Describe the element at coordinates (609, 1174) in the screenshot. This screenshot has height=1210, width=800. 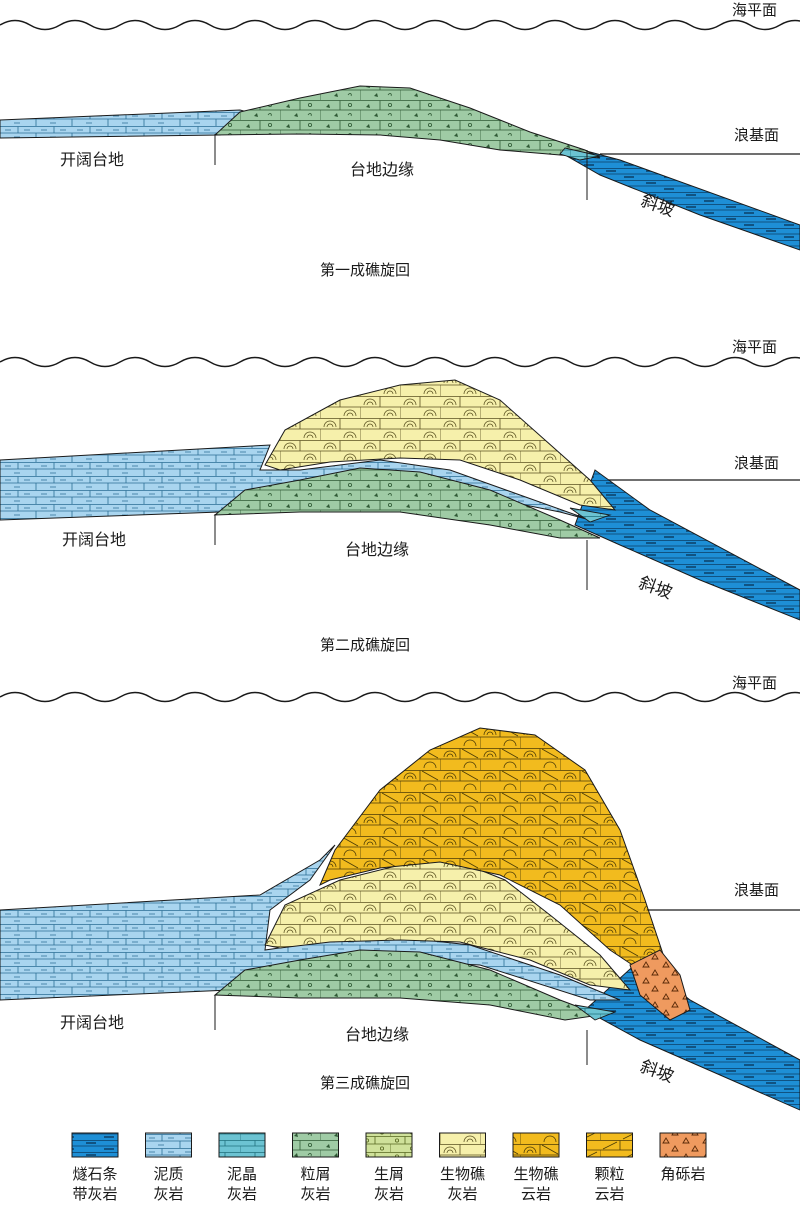
I see `legend-label-line1: 颗粒` at that location.